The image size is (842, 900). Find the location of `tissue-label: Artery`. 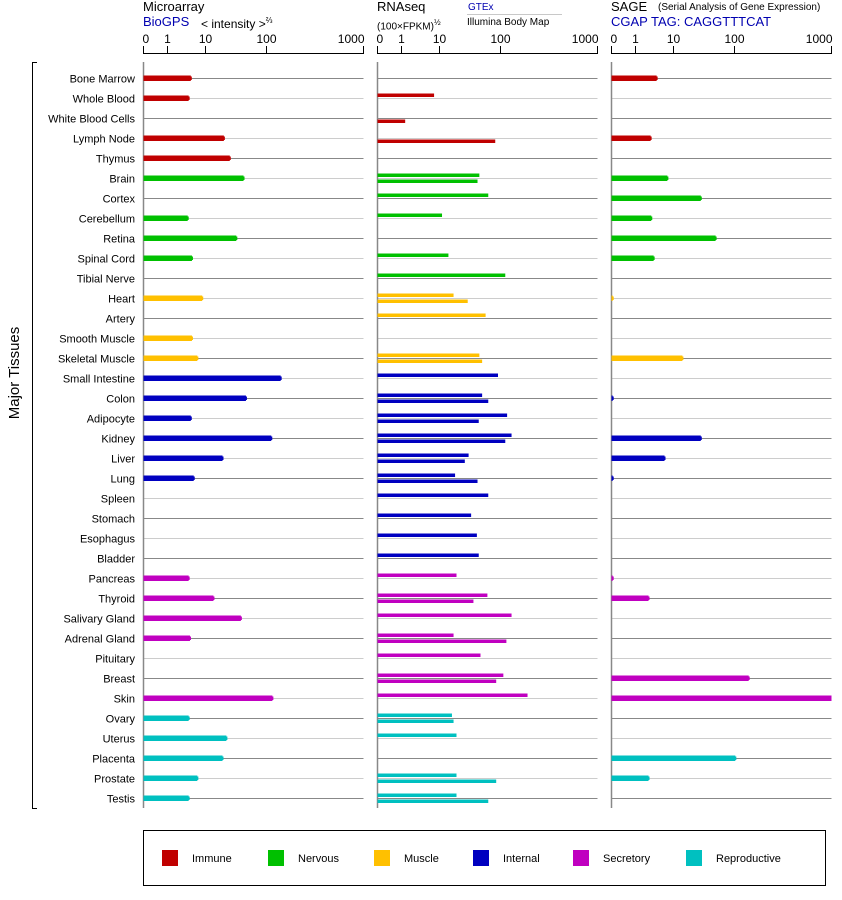

tissue-label: Artery is located at coordinates (121, 320).